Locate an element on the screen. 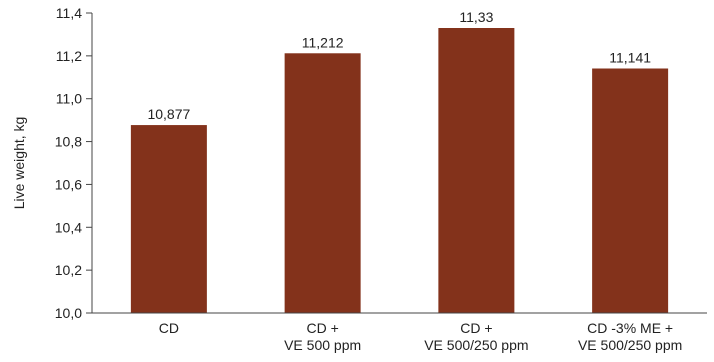  y-tick-label: 10,8 is located at coordinates (68, 142).